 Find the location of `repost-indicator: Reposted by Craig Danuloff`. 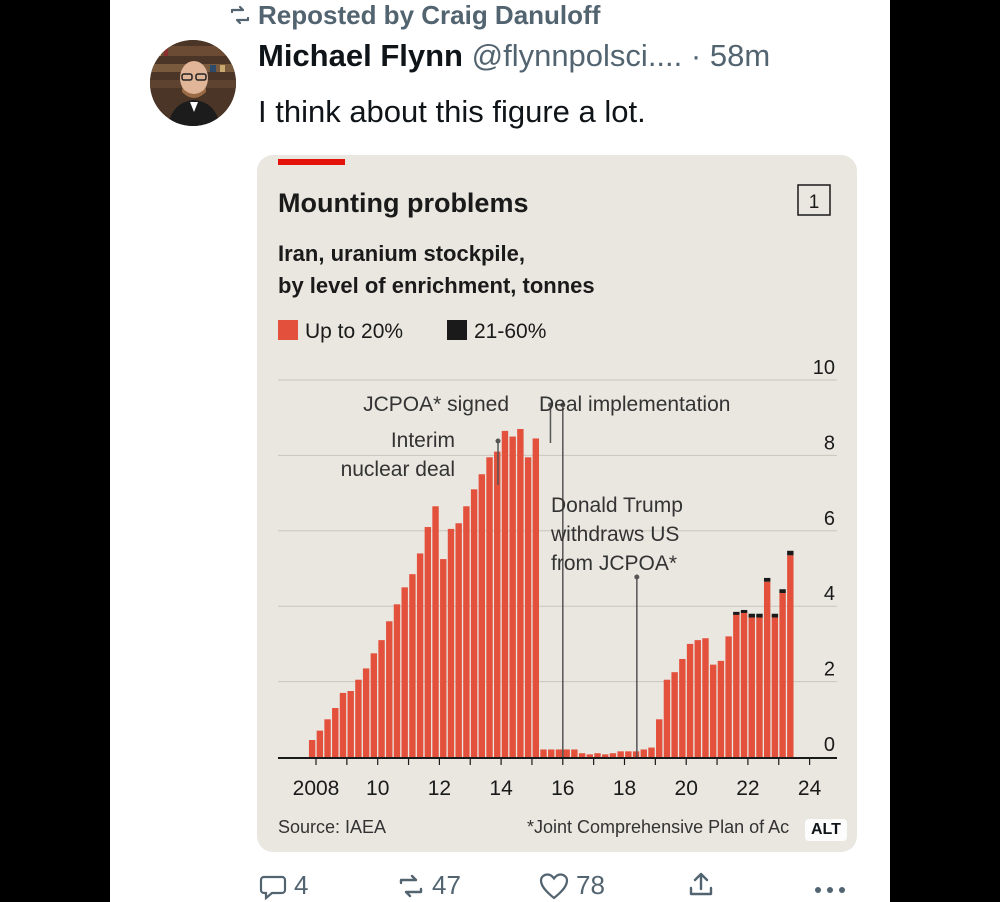

repost-indicator: Reposted by Craig Danuloff is located at coordinates (414, 15).